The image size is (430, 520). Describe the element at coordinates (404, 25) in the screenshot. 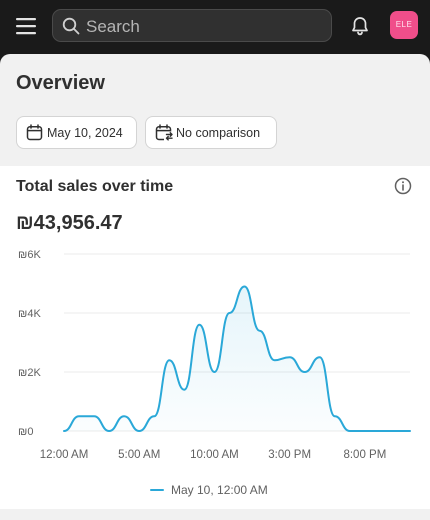

I see `avatar: ELE` at that location.